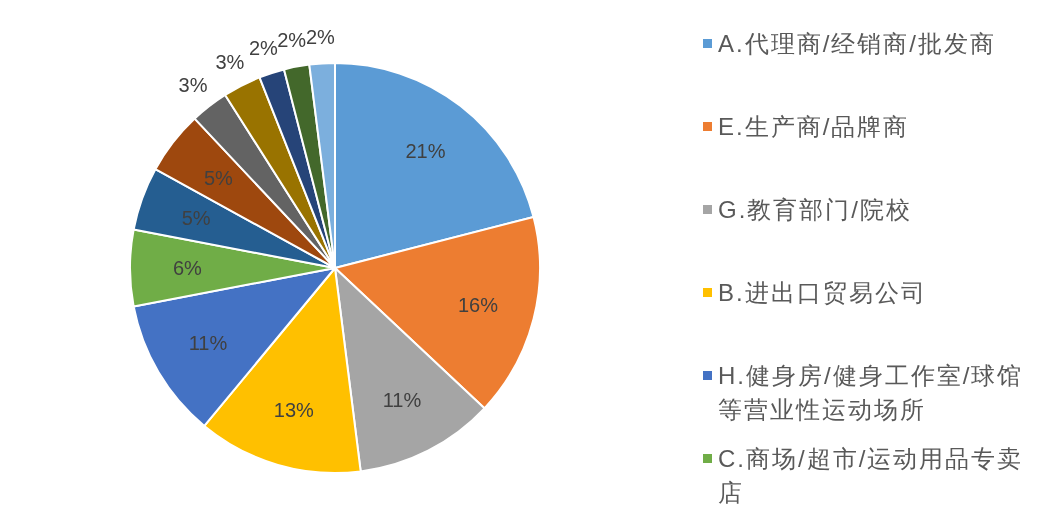 The image size is (1054, 522). I want to click on legend-label: G.教育部门/院校, so click(815, 210).